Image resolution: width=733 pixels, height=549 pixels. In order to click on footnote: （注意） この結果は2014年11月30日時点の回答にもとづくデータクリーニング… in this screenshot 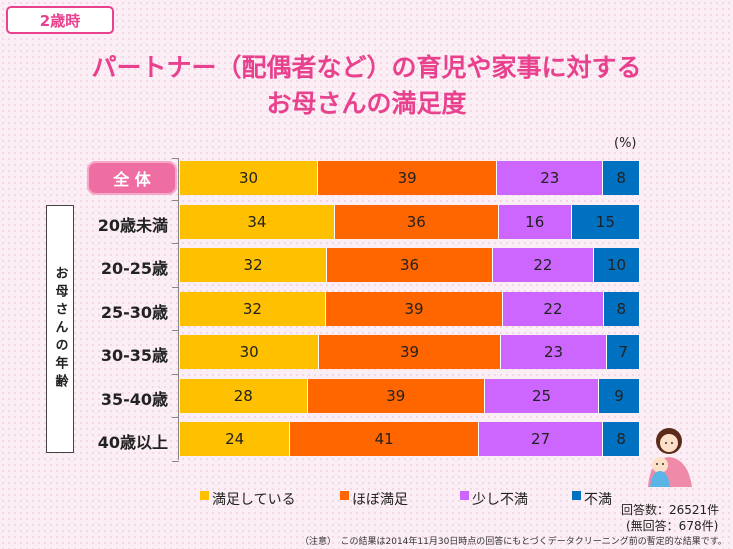, I will do `click(513, 542)`.